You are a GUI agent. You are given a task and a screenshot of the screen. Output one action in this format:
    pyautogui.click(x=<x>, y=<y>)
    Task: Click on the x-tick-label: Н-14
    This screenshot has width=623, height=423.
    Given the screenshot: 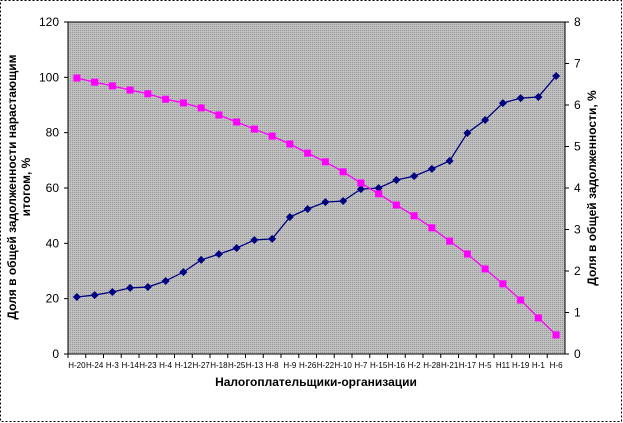 What is the action you would take?
    pyautogui.click(x=130, y=365)
    